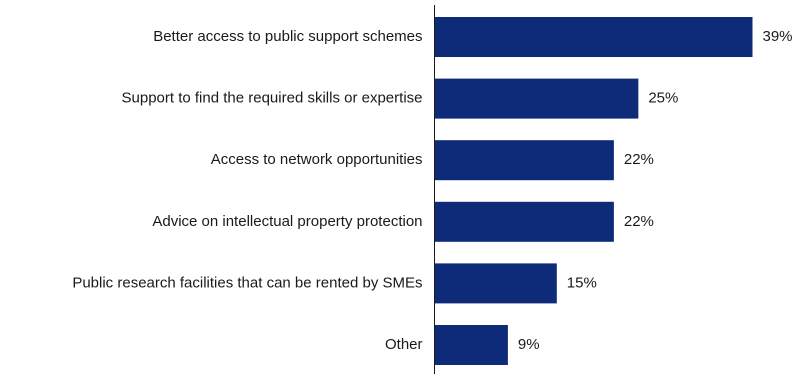 The height and width of the screenshot is (374, 802). Describe the element at coordinates (663, 98) in the screenshot. I see `value-label: 25%` at that location.